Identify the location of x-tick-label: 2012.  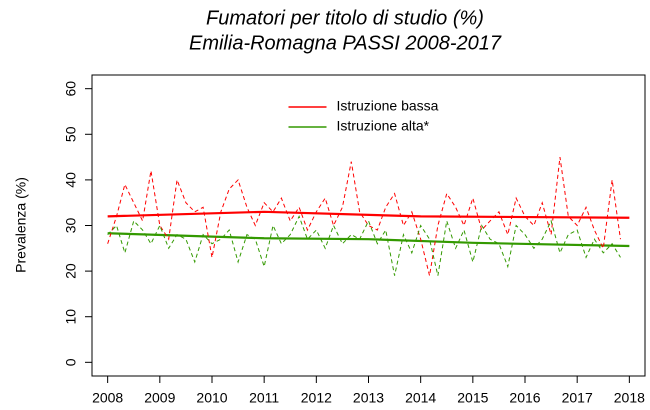
(316, 398).